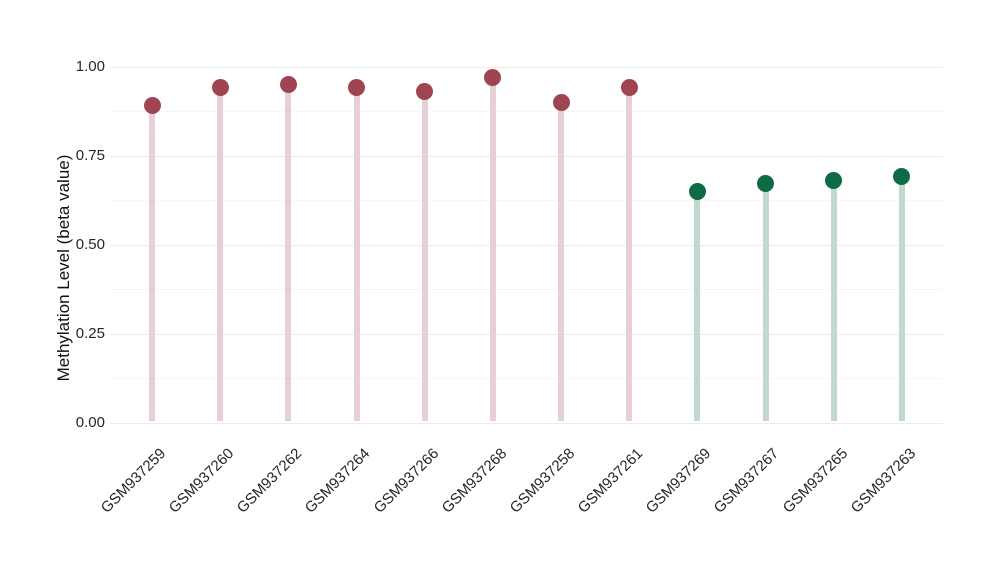  I want to click on x-tick-label: GSM937265, so click(815, 480).